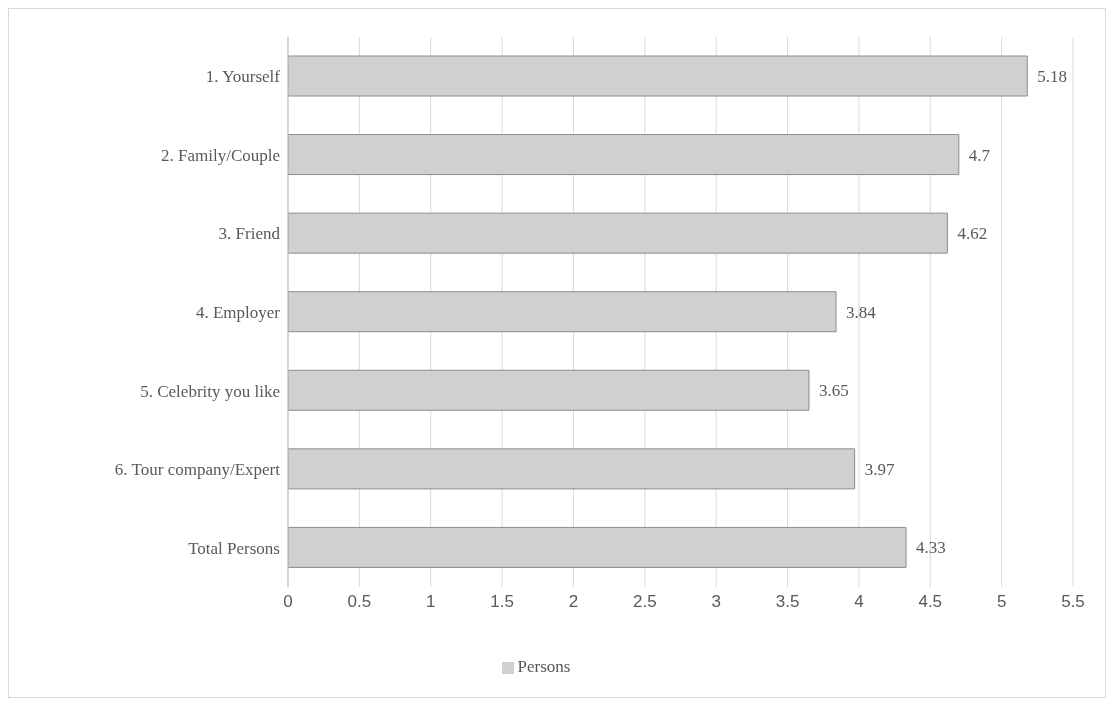 The height and width of the screenshot is (708, 1114). Describe the element at coordinates (210, 391) in the screenshot. I see `y-tick-label: 5. Celebrity you like` at that location.